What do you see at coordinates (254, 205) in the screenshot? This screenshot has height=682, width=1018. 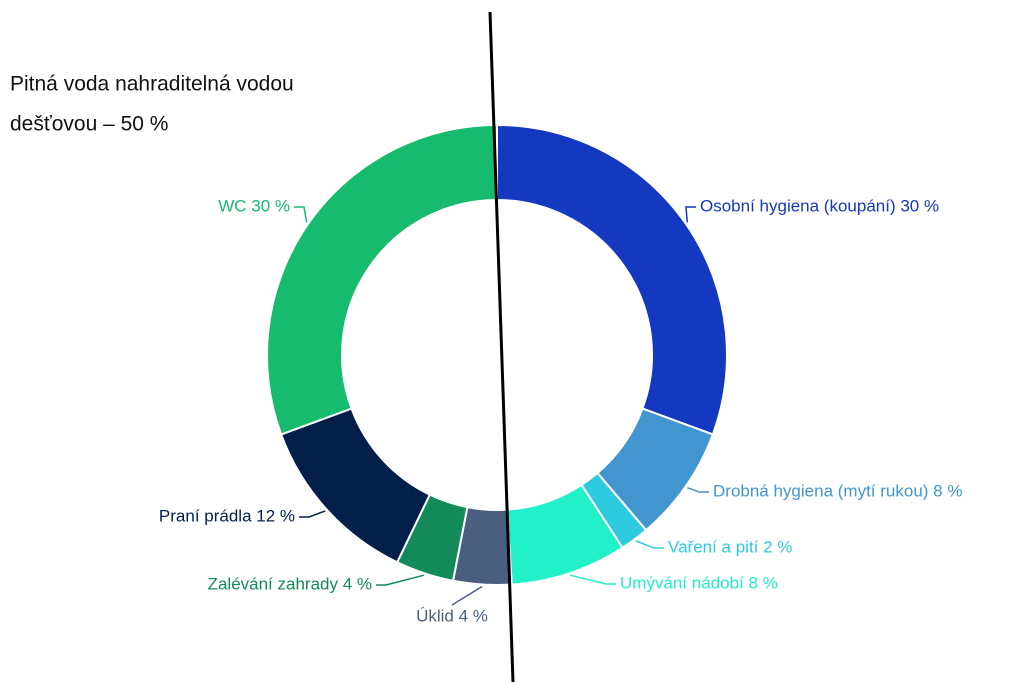 I see `slice-label: WC 30 %` at bounding box center [254, 205].